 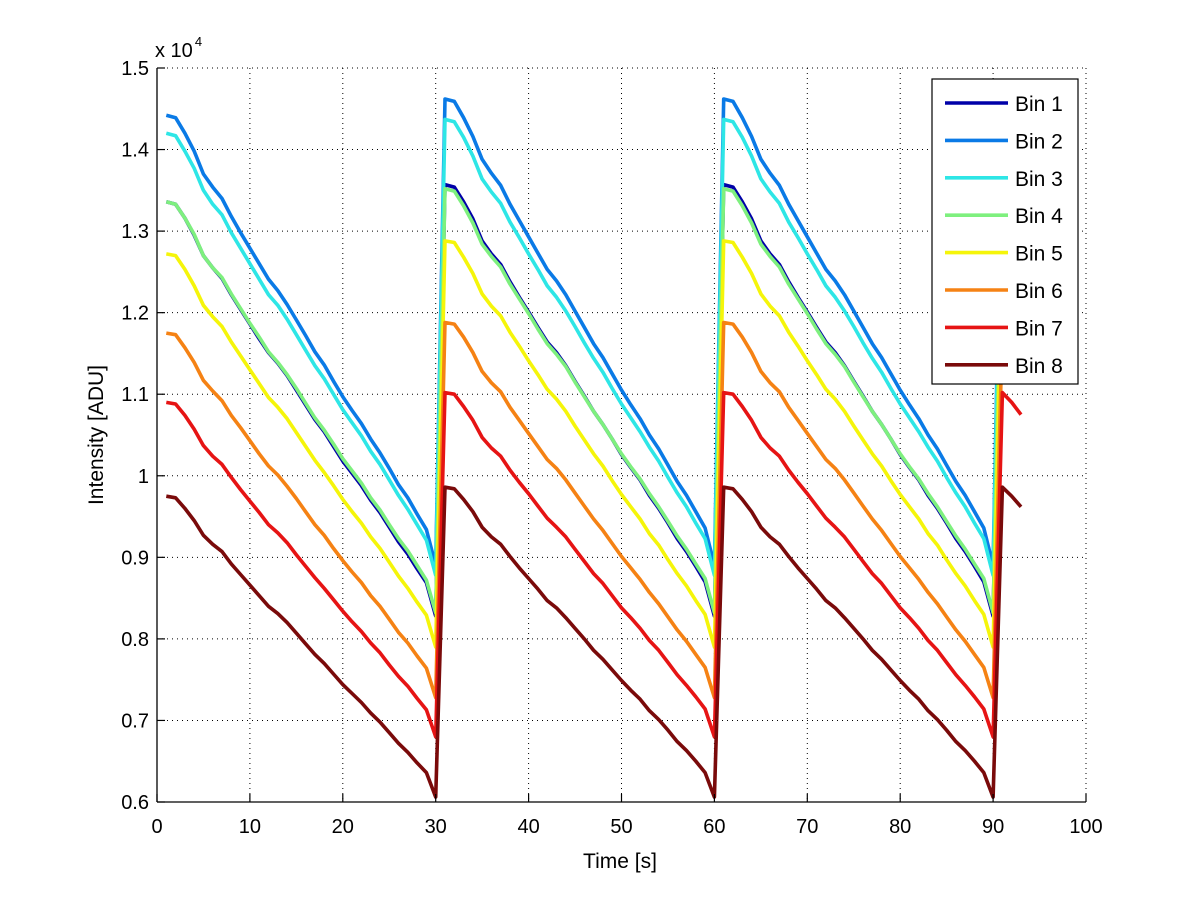 I want to click on x-tick-label: 50, so click(x=621, y=827).